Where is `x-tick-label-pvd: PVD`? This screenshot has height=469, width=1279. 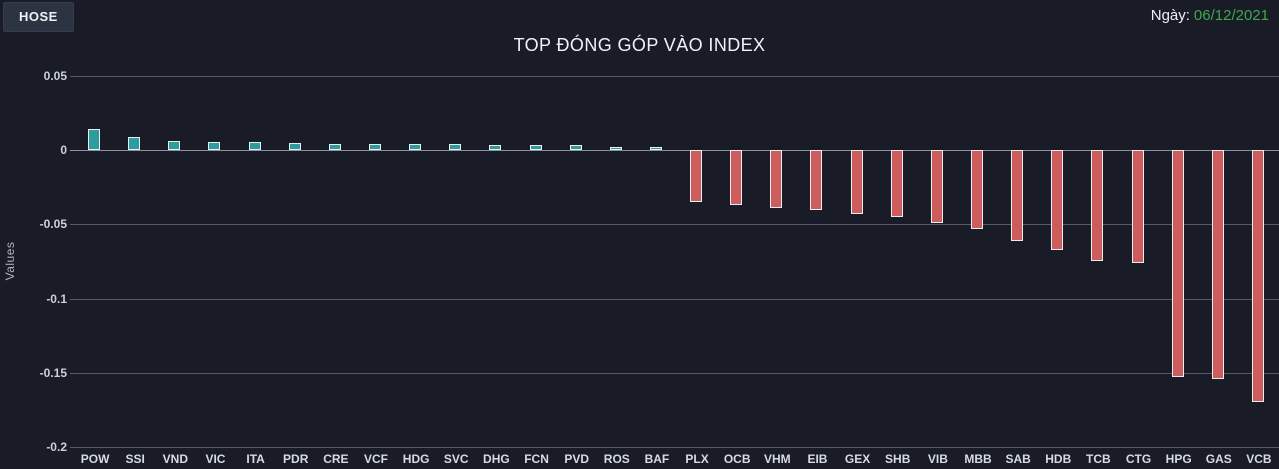 x-tick-label-pvd: PVD is located at coordinates (576, 459).